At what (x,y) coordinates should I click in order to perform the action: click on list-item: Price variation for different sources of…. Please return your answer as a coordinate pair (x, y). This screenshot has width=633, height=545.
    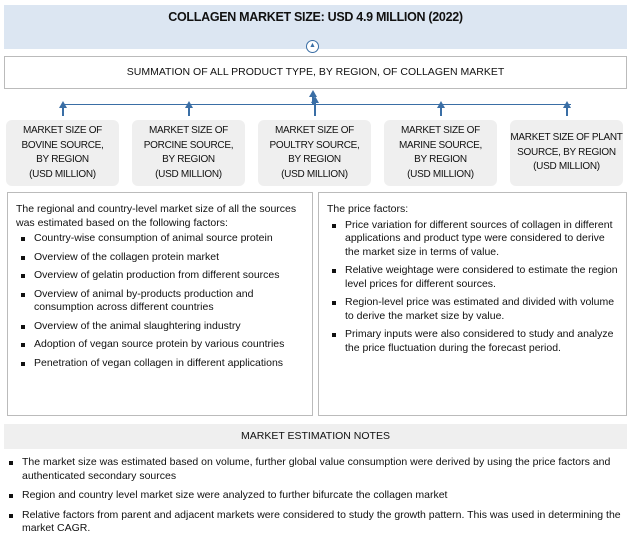
    Looking at the image, I should click on (475, 239).